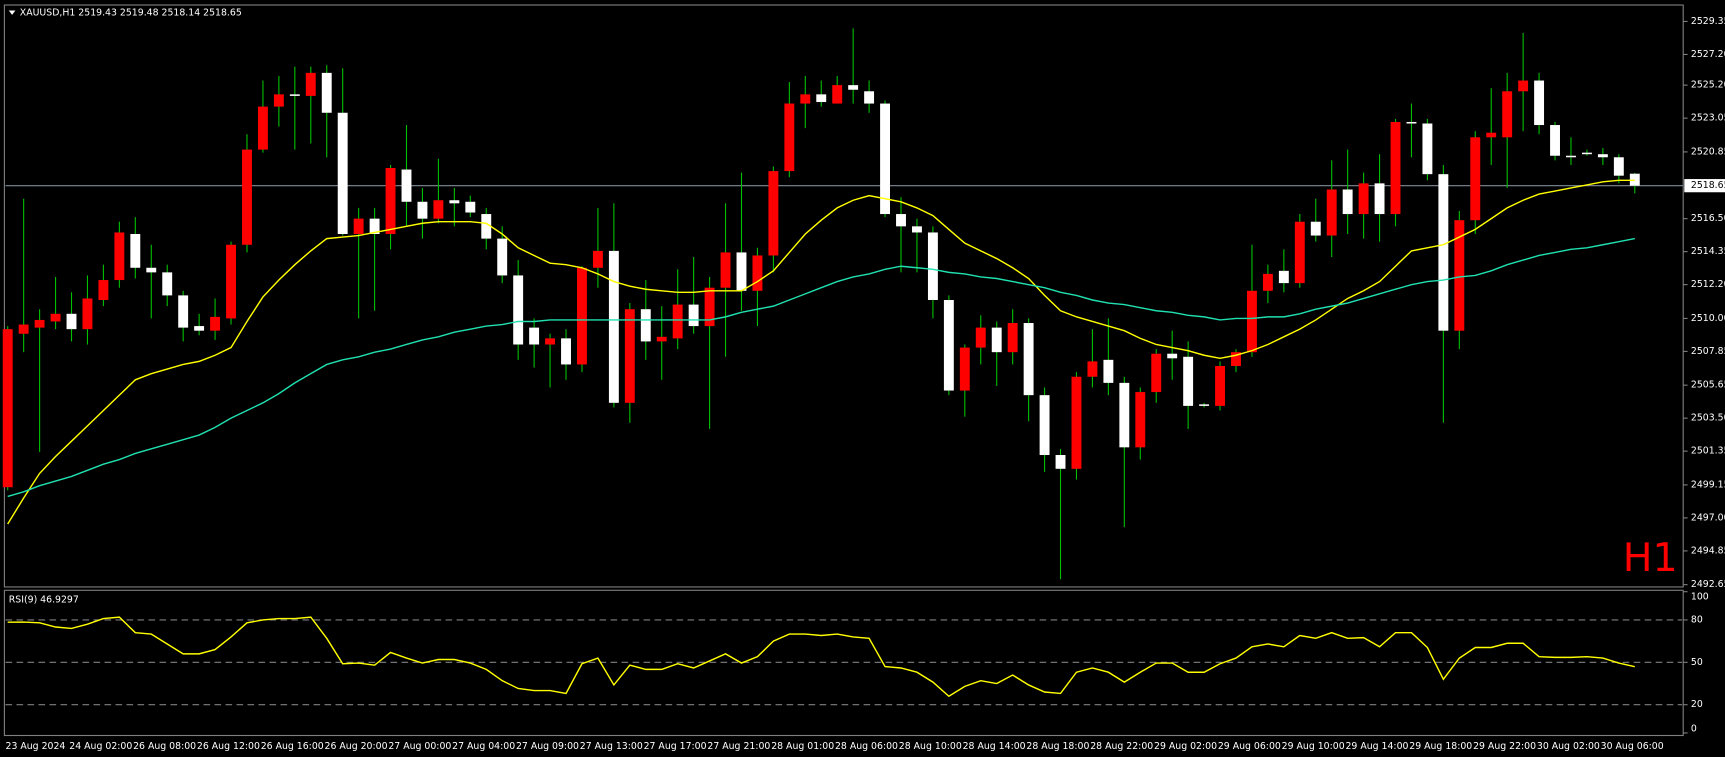 This screenshot has width=1725, height=757. Describe the element at coordinates (930, 746) in the screenshot. I see `x-tick-label: 28 Aug 10:00` at that location.